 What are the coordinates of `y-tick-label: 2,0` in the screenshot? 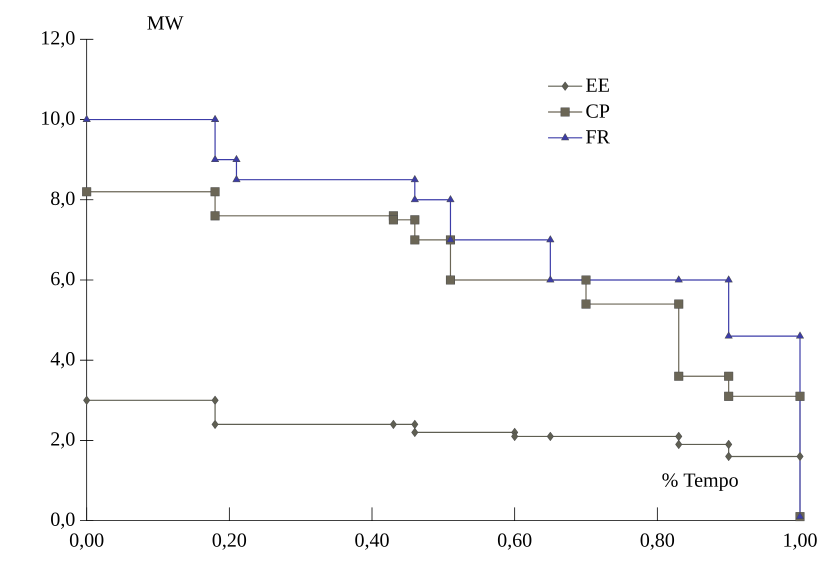 It's located at (63, 440).